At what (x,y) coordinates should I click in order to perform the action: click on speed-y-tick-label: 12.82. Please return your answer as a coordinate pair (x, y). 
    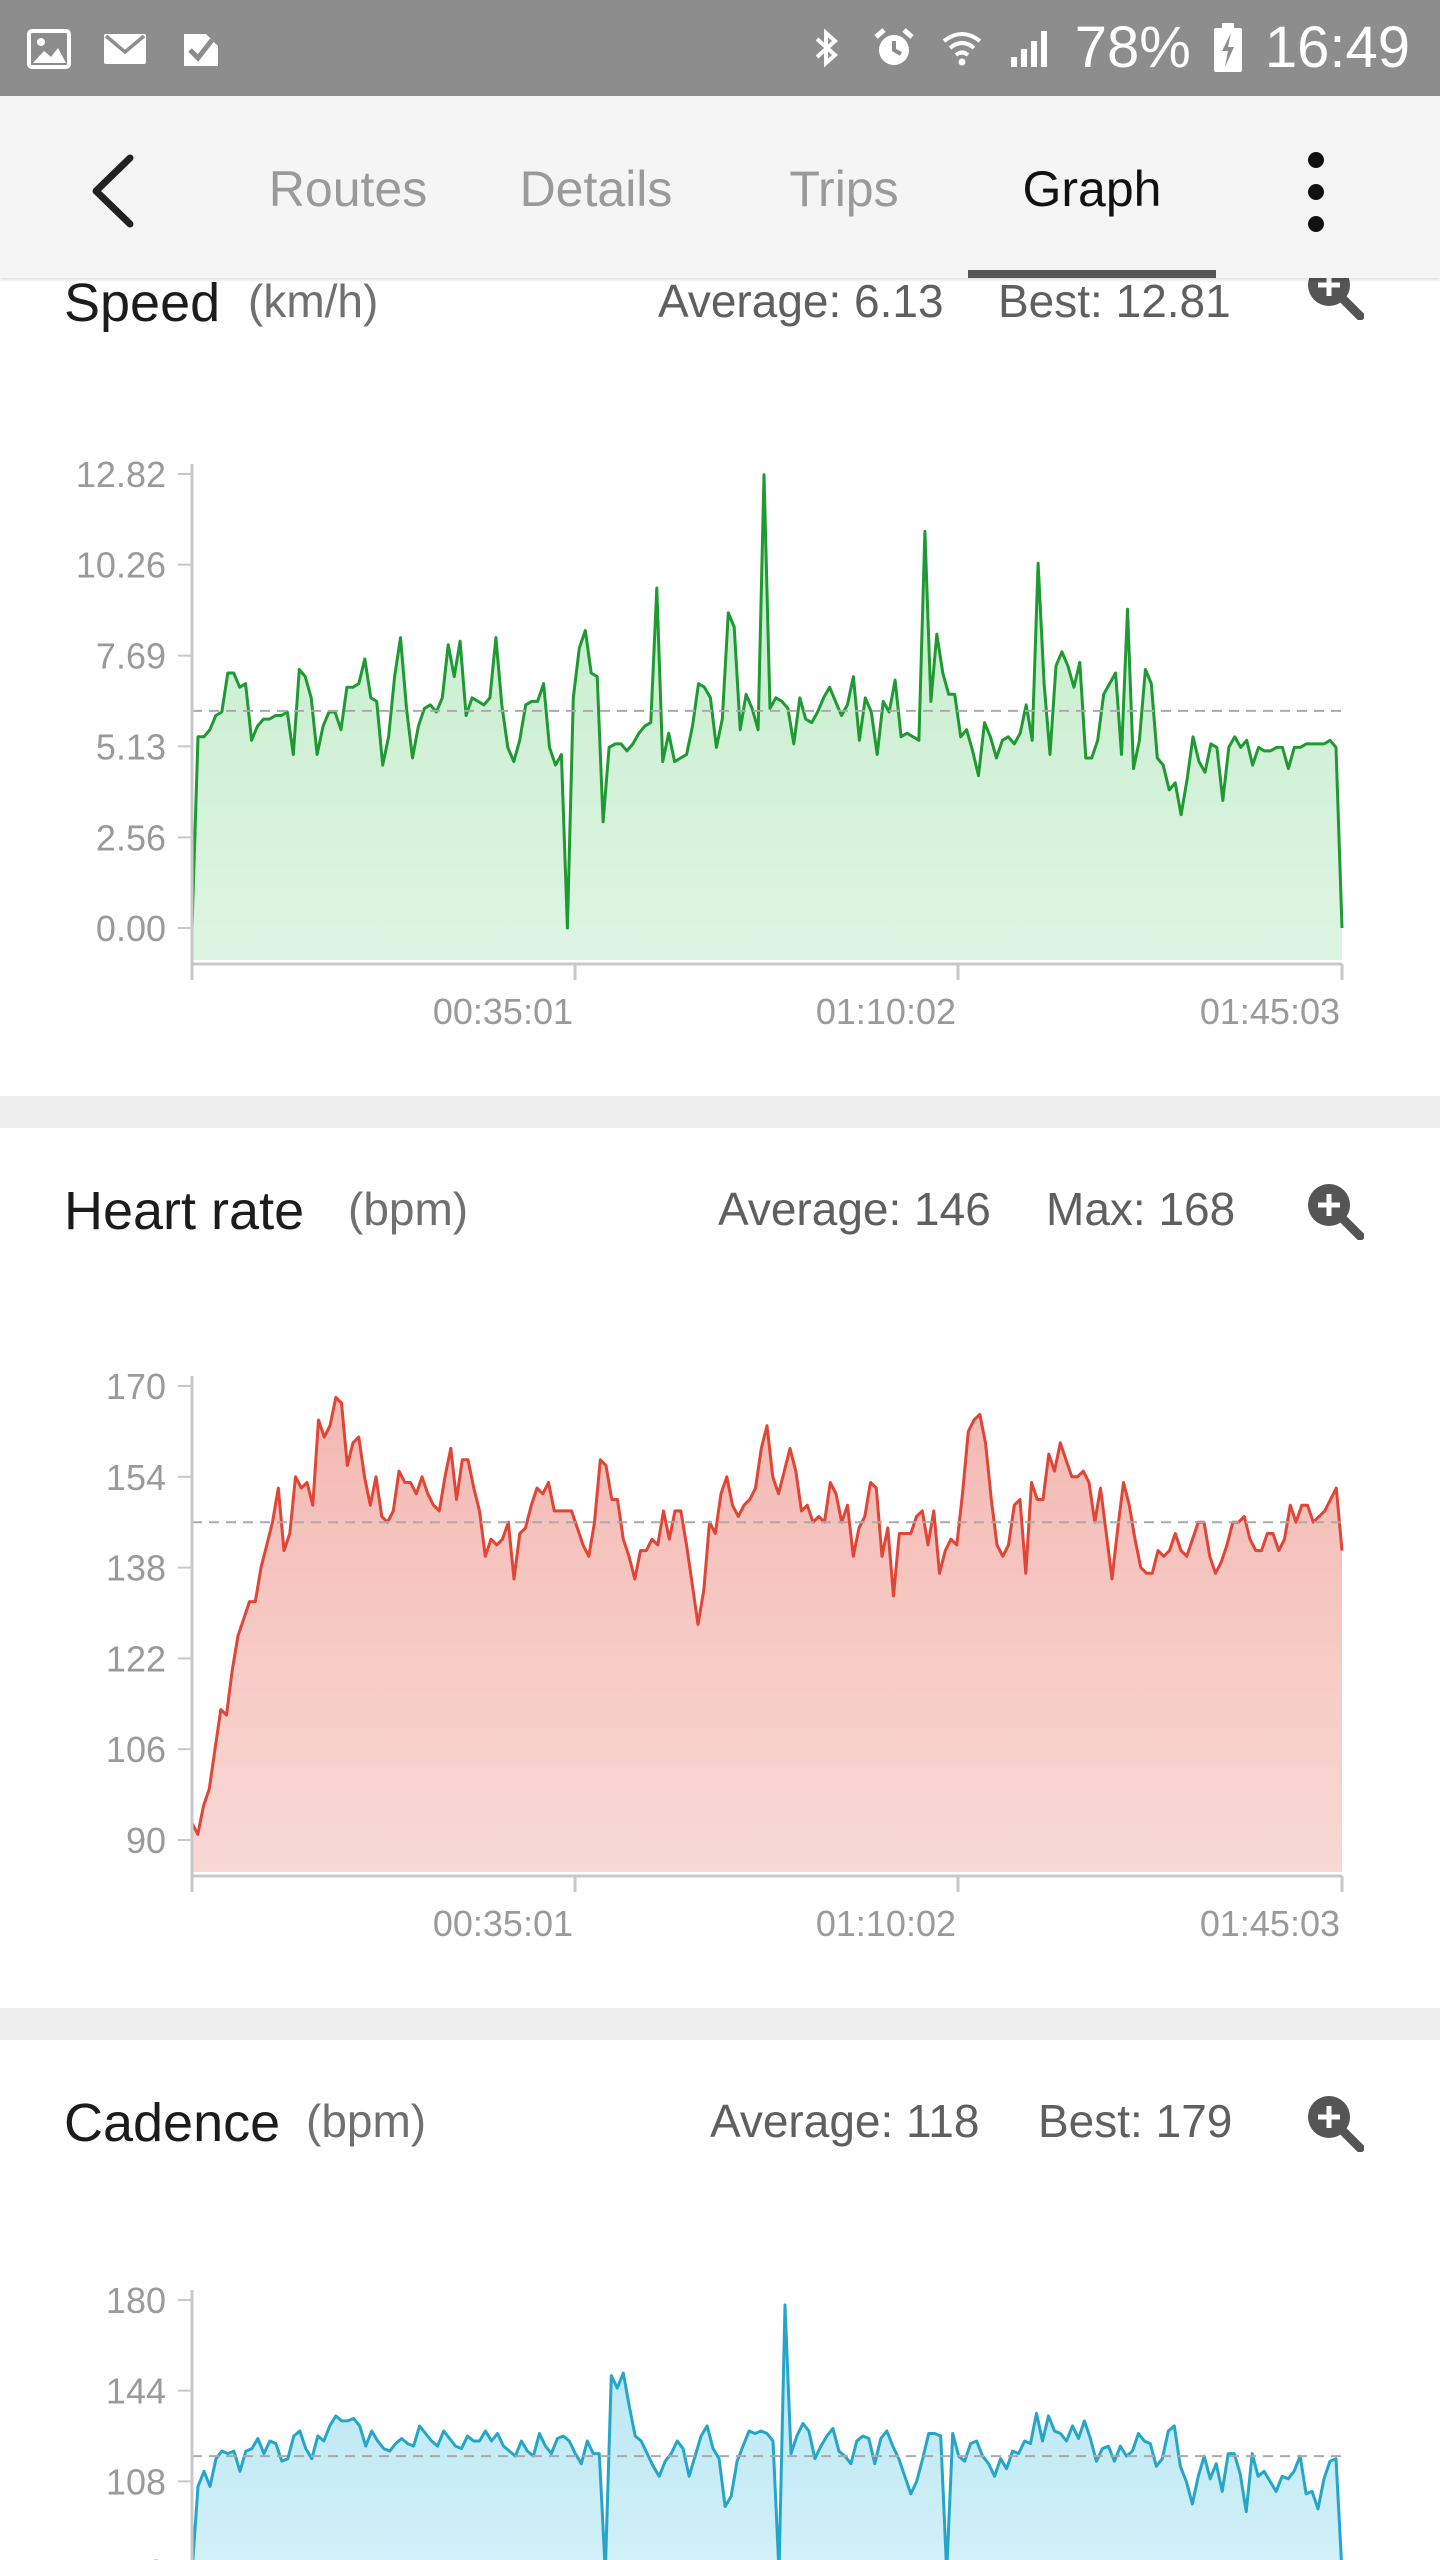
    Looking at the image, I should click on (121, 474).